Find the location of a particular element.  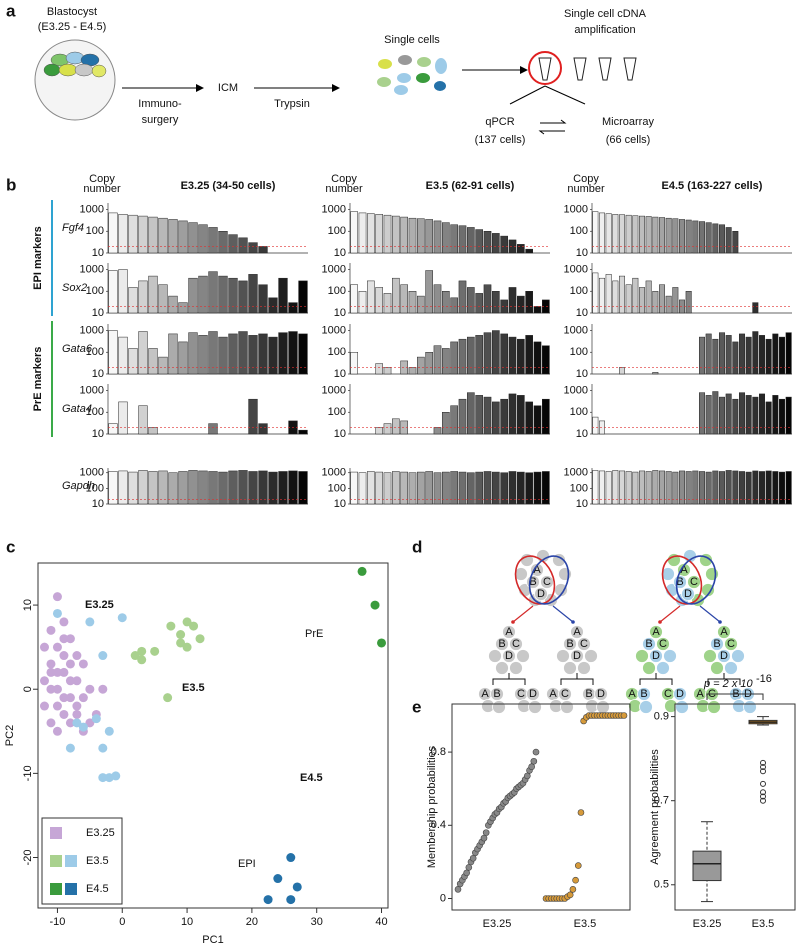

arrow-tip is located at coordinates (513, 622).